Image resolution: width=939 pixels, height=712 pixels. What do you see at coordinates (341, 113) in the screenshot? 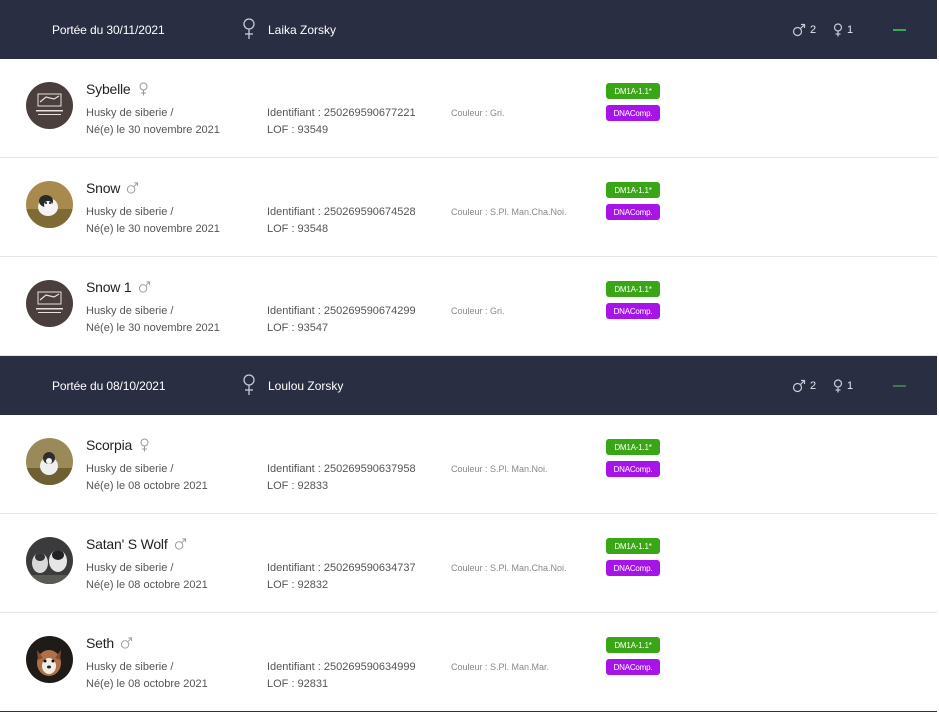
I see `identifier: Identifiant : 250269590677221` at bounding box center [341, 113].